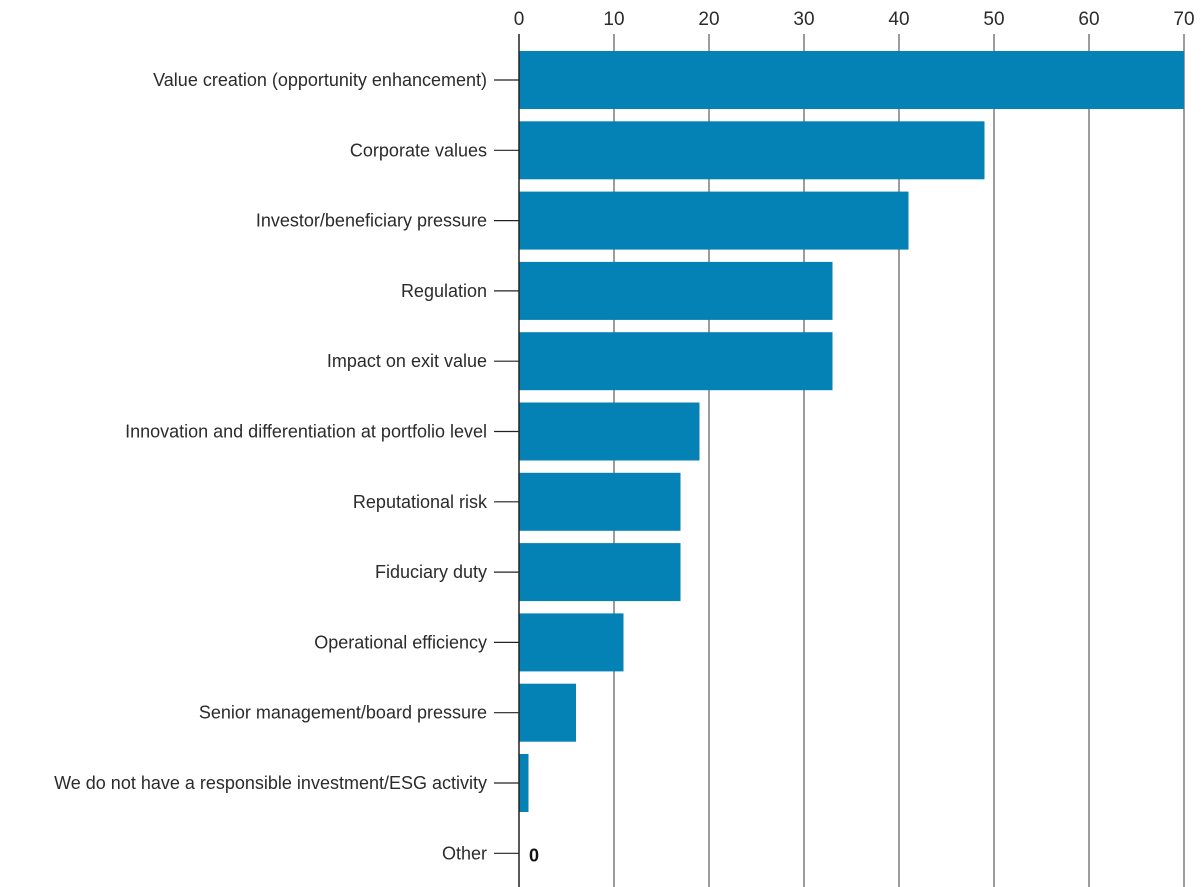 Image resolution: width=1202 pixels, height=887 pixels. What do you see at coordinates (407, 361) in the screenshot?
I see `category-label-4: Impact on exit value` at bounding box center [407, 361].